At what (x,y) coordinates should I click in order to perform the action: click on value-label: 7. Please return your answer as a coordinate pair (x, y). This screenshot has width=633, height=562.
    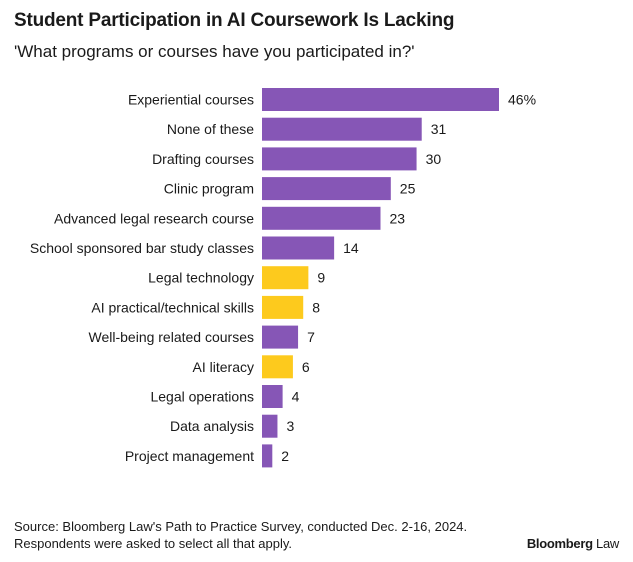
    Looking at the image, I should click on (311, 337).